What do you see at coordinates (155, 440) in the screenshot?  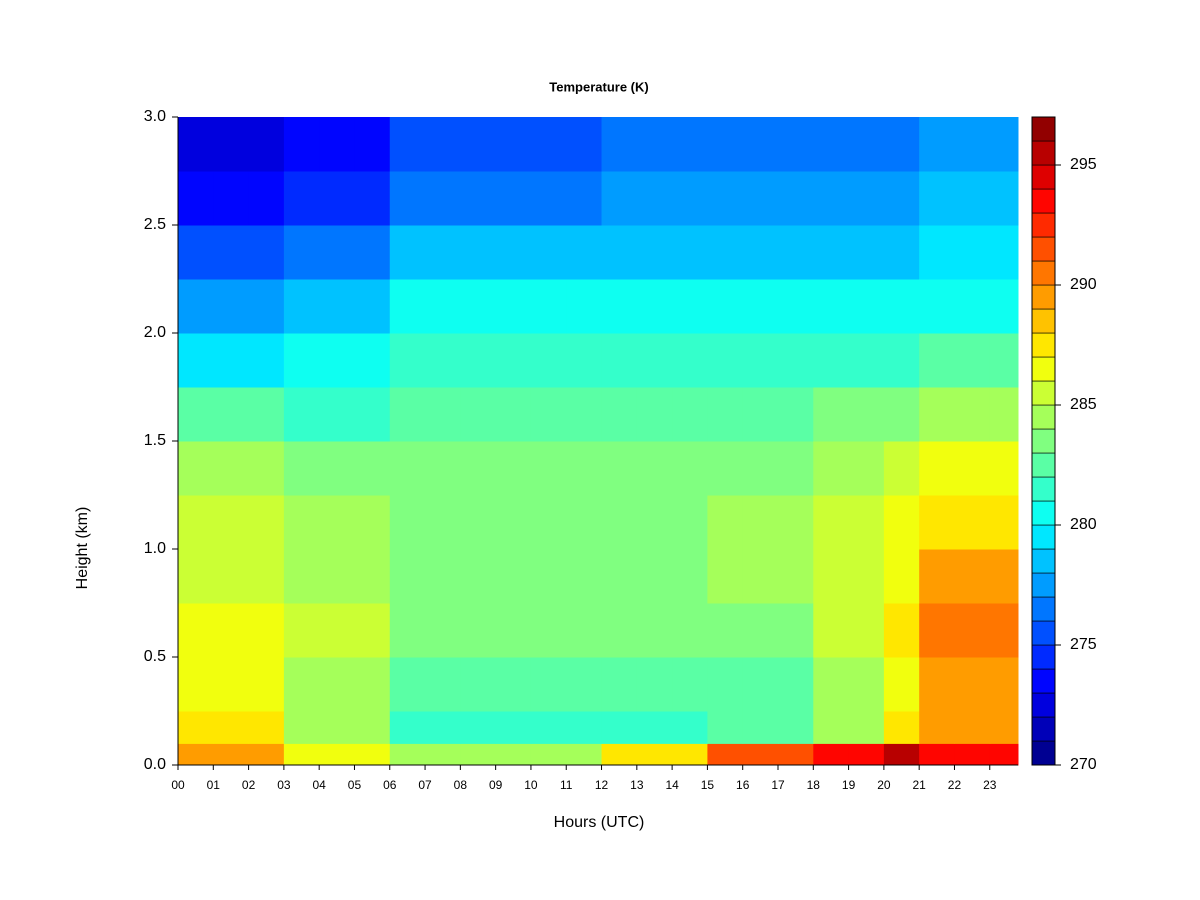 I see `y-tick-label: 1.5` at bounding box center [155, 440].